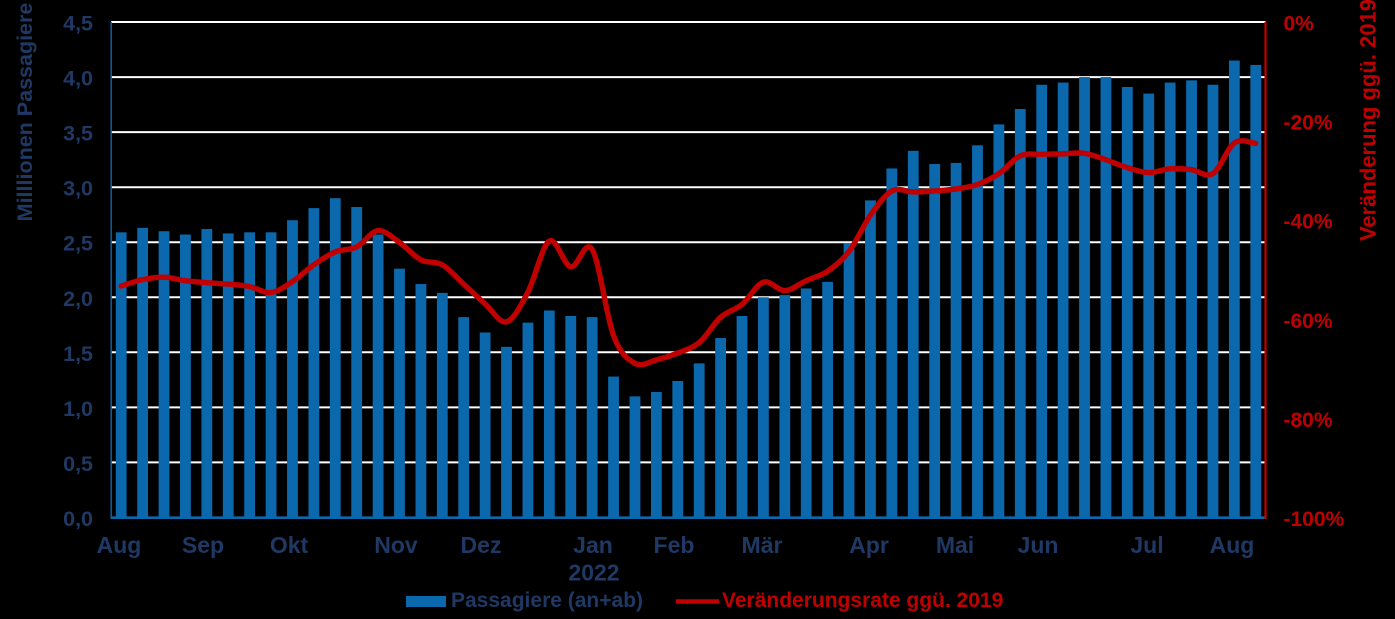  What do you see at coordinates (25, 112) in the screenshot?
I see `svg-text: Milllionen Passagiere` at bounding box center [25, 112].